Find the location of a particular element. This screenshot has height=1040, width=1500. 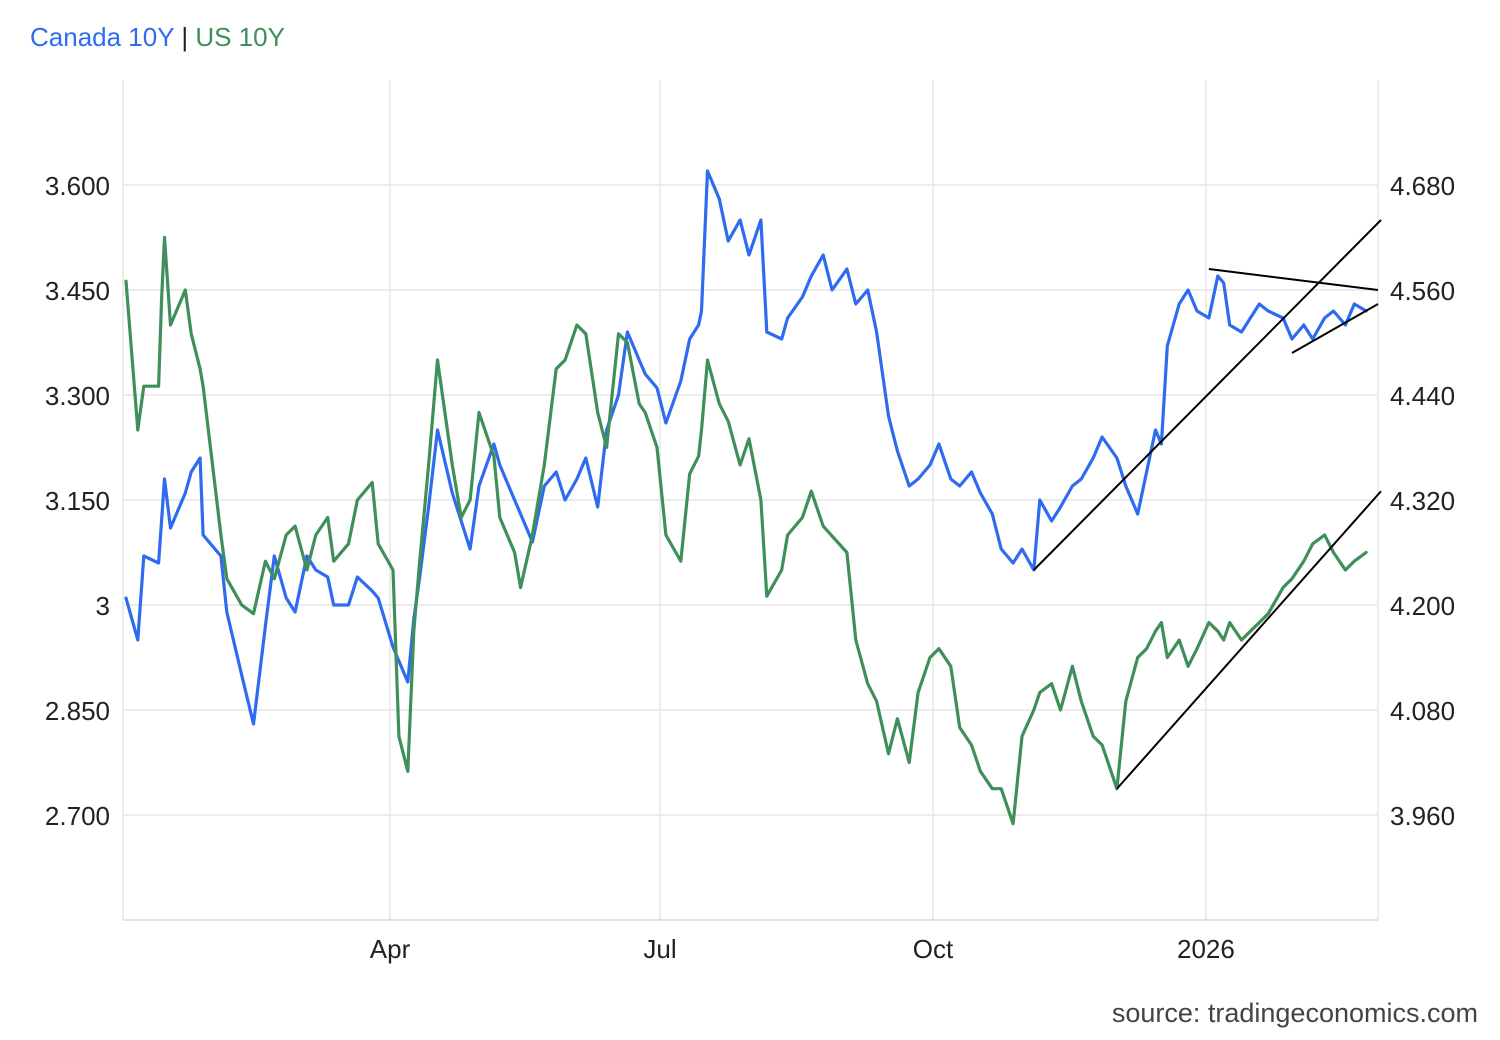

y-right-tick-label: 4.560 is located at coordinates (1422, 291).